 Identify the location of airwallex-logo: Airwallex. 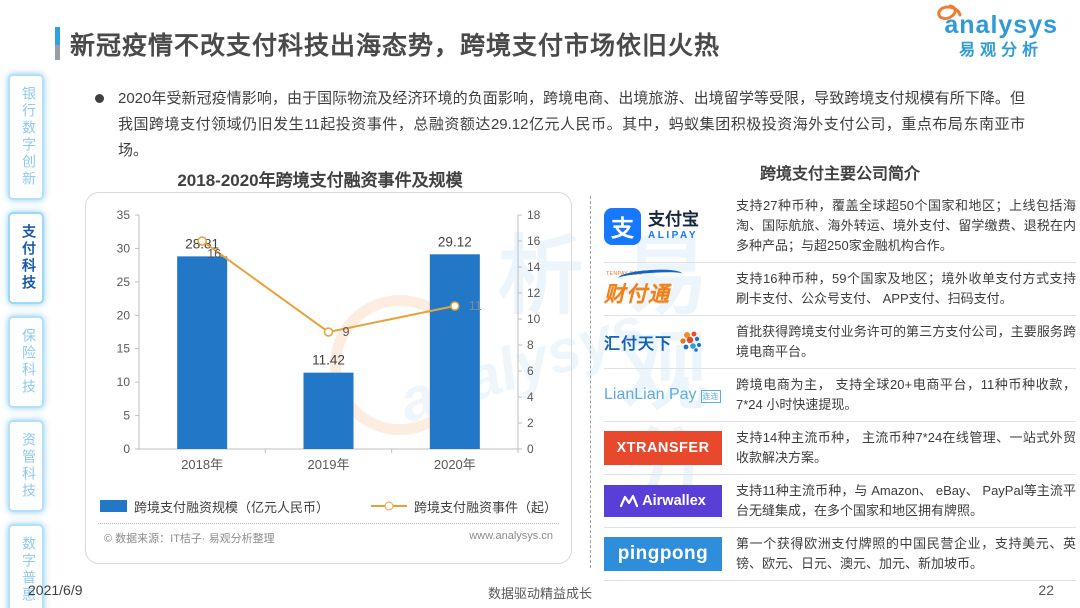
(664, 501).